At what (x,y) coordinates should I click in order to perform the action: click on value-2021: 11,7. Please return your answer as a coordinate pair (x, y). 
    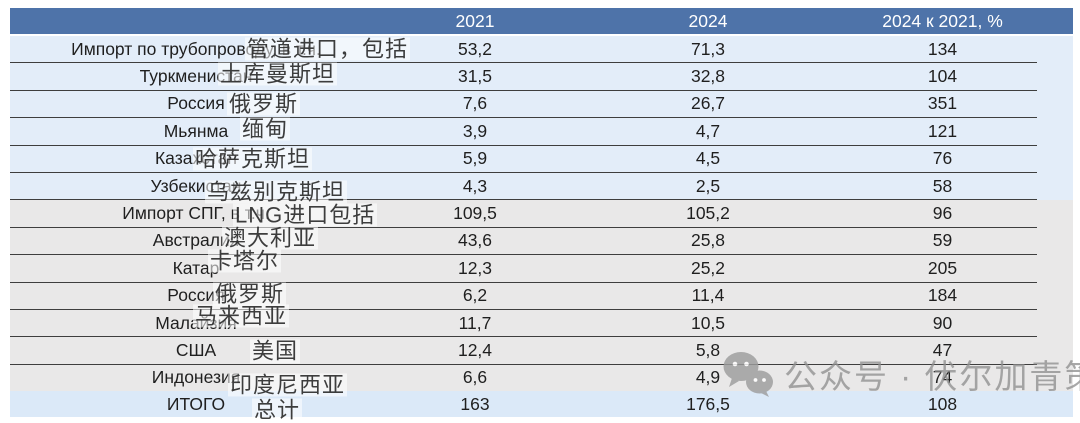
    Looking at the image, I should click on (475, 323).